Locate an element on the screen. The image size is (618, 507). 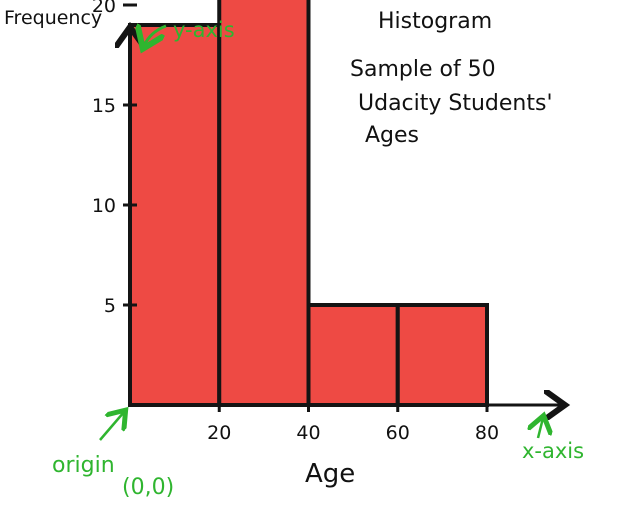
y-ticks-group: 5 10 15 20 is located at coordinates (114, 158).